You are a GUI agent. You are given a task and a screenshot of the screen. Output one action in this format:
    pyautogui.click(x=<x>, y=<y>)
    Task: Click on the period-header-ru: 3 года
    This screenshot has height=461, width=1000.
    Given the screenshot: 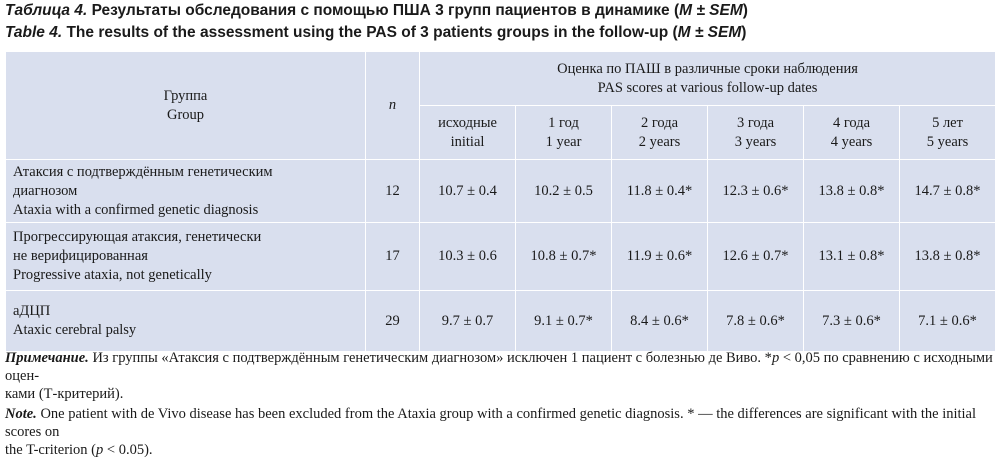 What is the action you would take?
    pyautogui.click(x=755, y=123)
    